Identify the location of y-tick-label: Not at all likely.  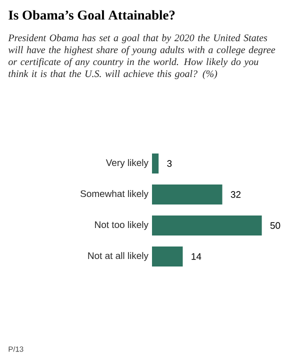
(118, 256).